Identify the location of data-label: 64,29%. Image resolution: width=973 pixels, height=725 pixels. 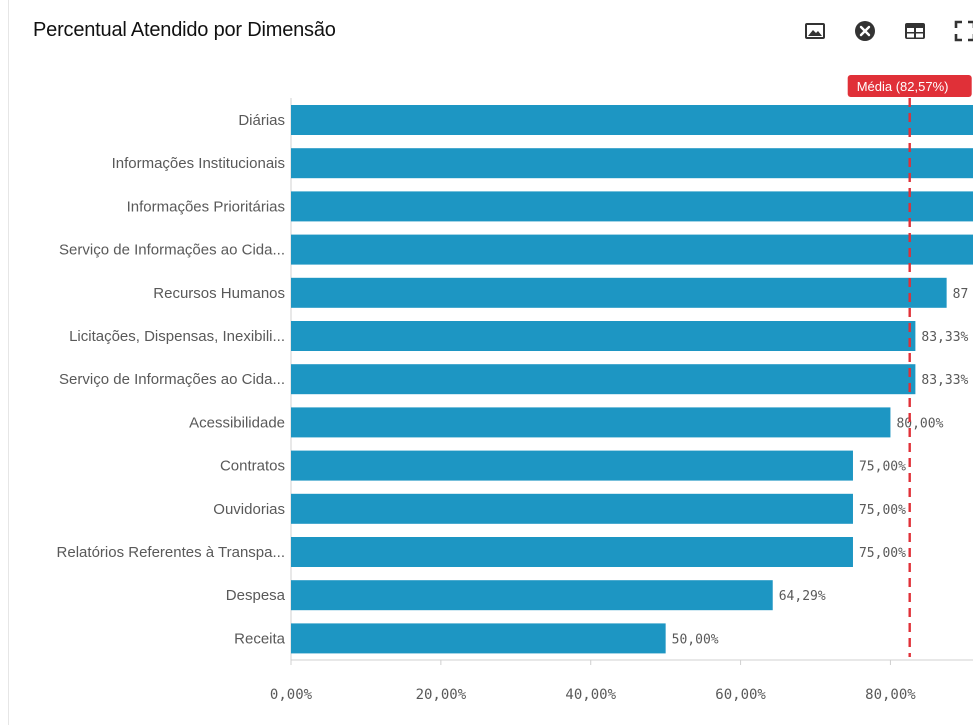
(802, 596).